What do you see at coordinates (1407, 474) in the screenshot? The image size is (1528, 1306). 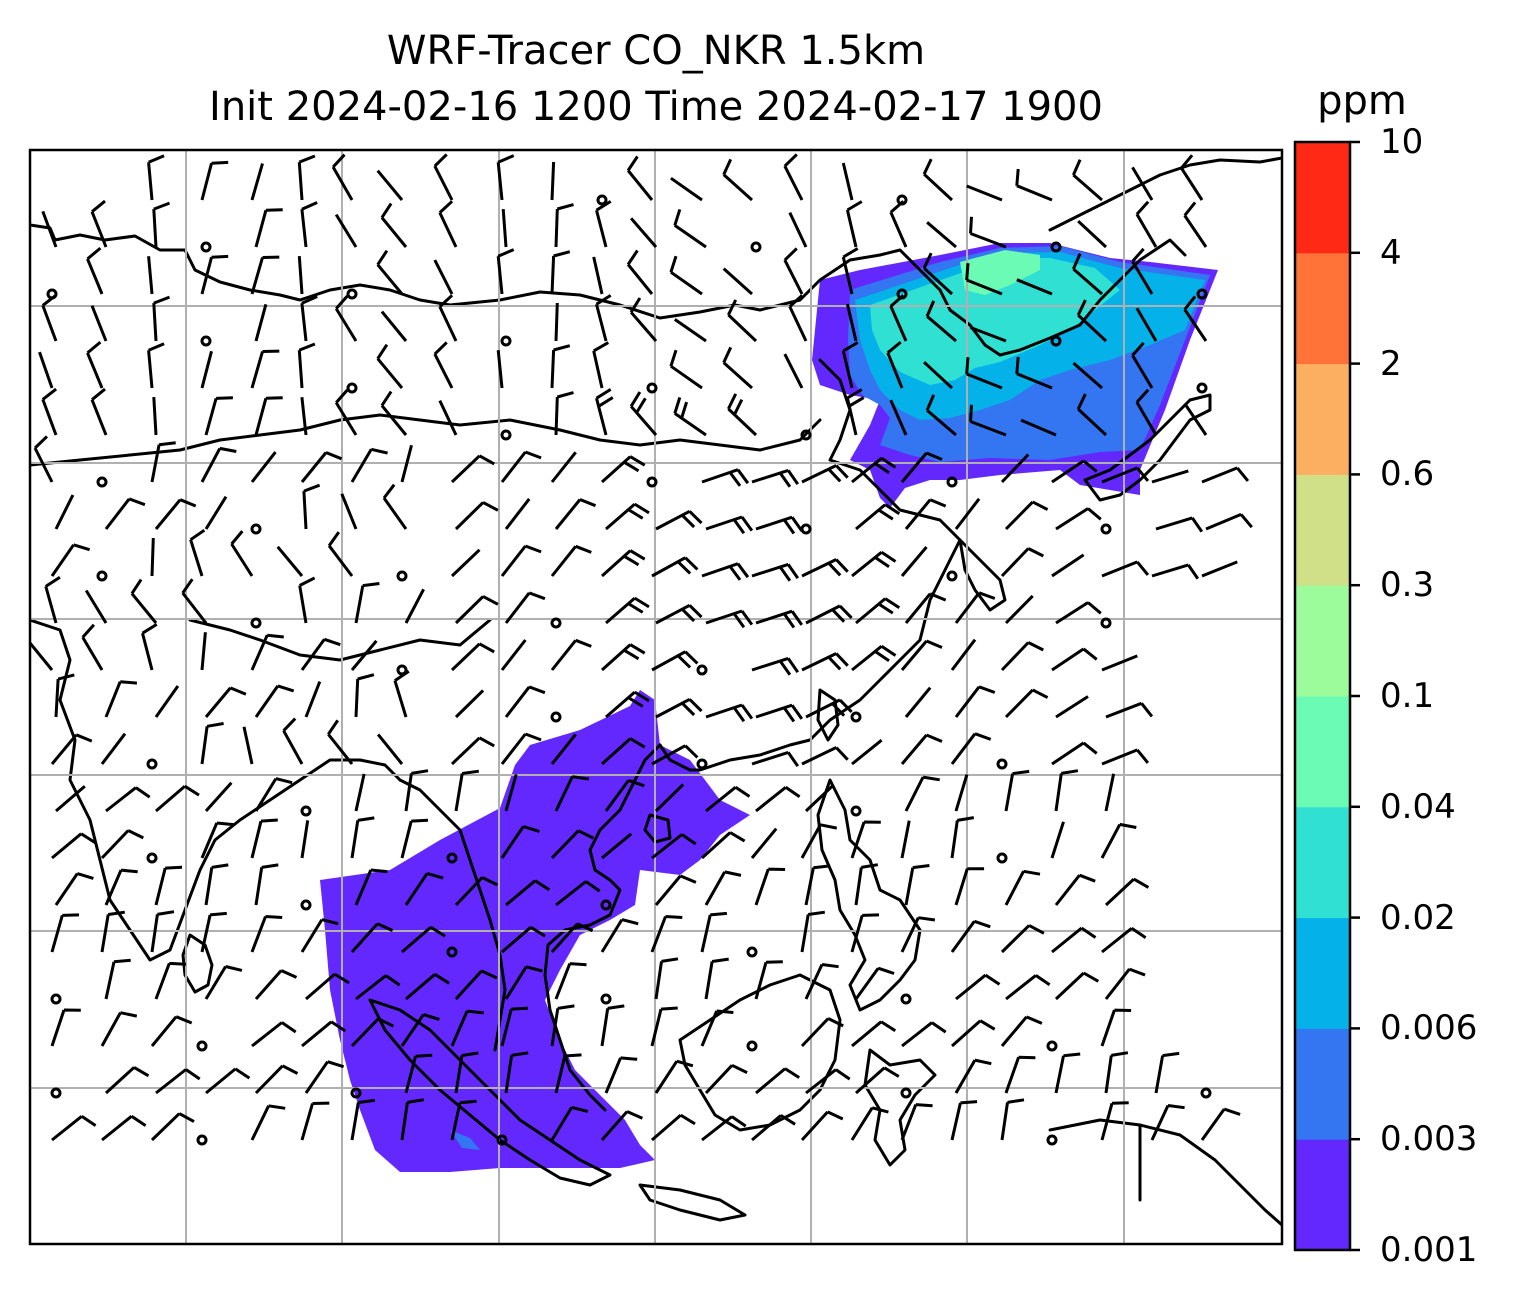 I see `colorbar-tick-label: 0.6` at bounding box center [1407, 474].